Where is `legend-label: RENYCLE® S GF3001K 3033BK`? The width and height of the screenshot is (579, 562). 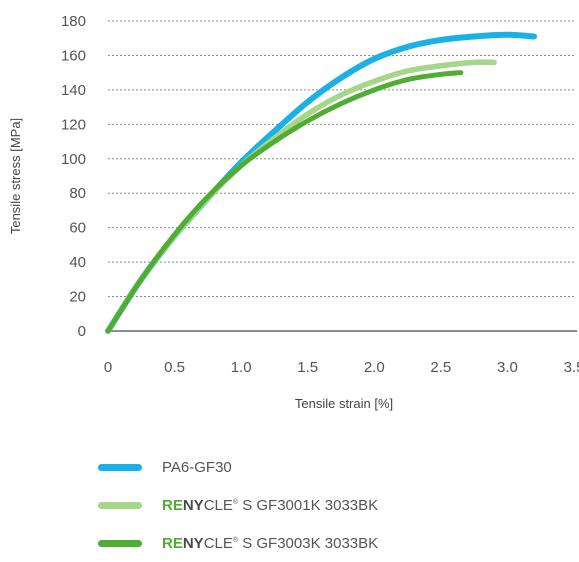
legend-label: RENYCLE® S GF3001K 3033BK is located at coordinates (270, 505).